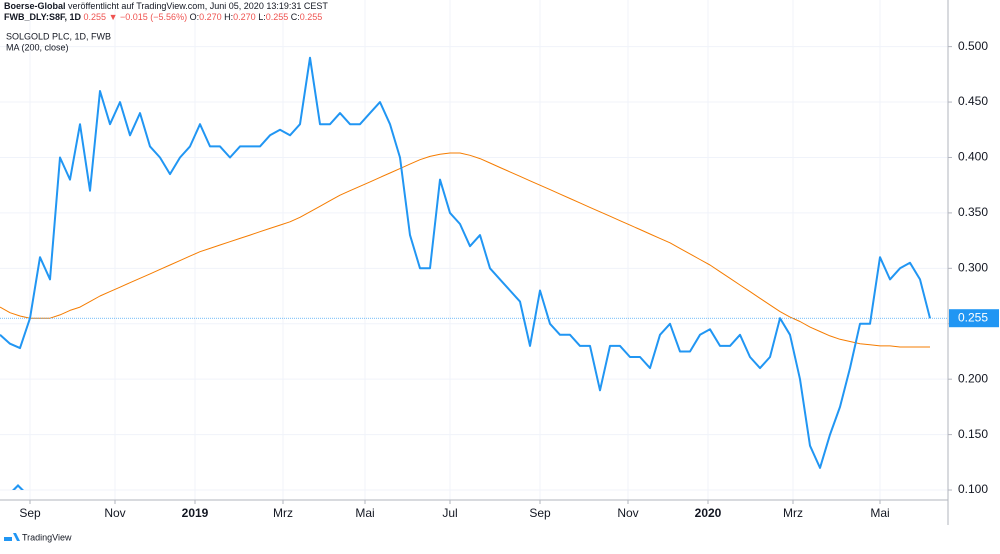 This screenshot has height=554, width=1000. I want to click on logo-mark, so click(18, 487).